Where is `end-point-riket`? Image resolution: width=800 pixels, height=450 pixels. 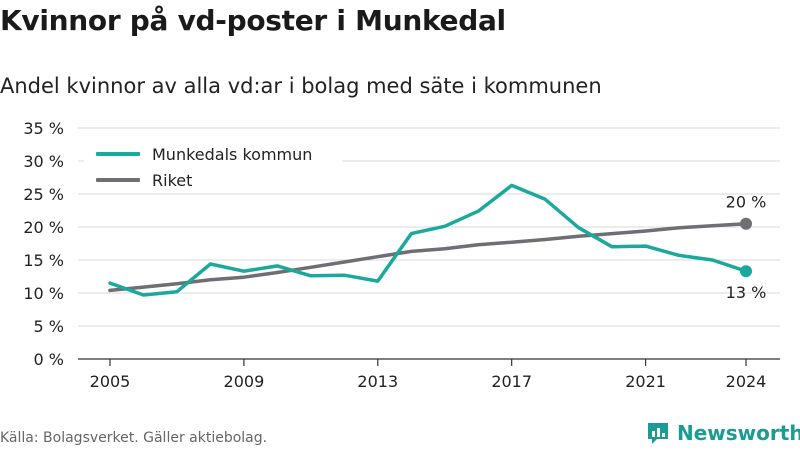 end-point-riket is located at coordinates (746, 223).